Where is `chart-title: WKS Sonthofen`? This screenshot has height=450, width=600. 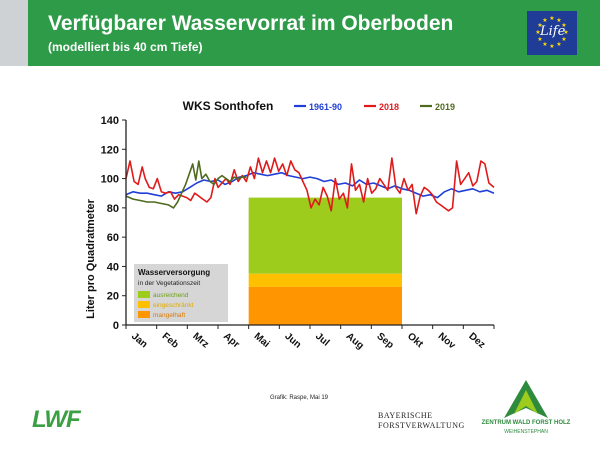
chart-title: WKS Sonthofen is located at coordinates (228, 106).